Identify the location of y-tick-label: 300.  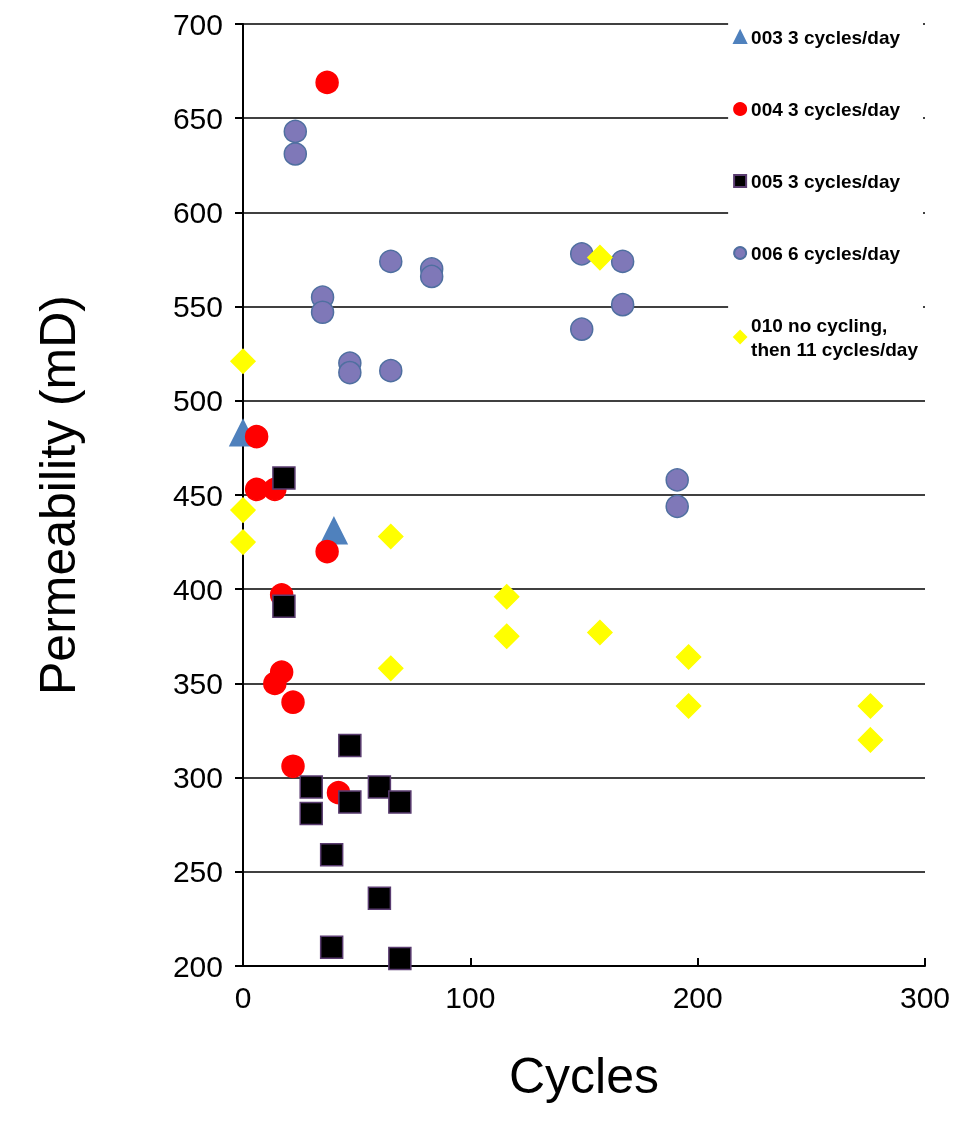
(197, 778).